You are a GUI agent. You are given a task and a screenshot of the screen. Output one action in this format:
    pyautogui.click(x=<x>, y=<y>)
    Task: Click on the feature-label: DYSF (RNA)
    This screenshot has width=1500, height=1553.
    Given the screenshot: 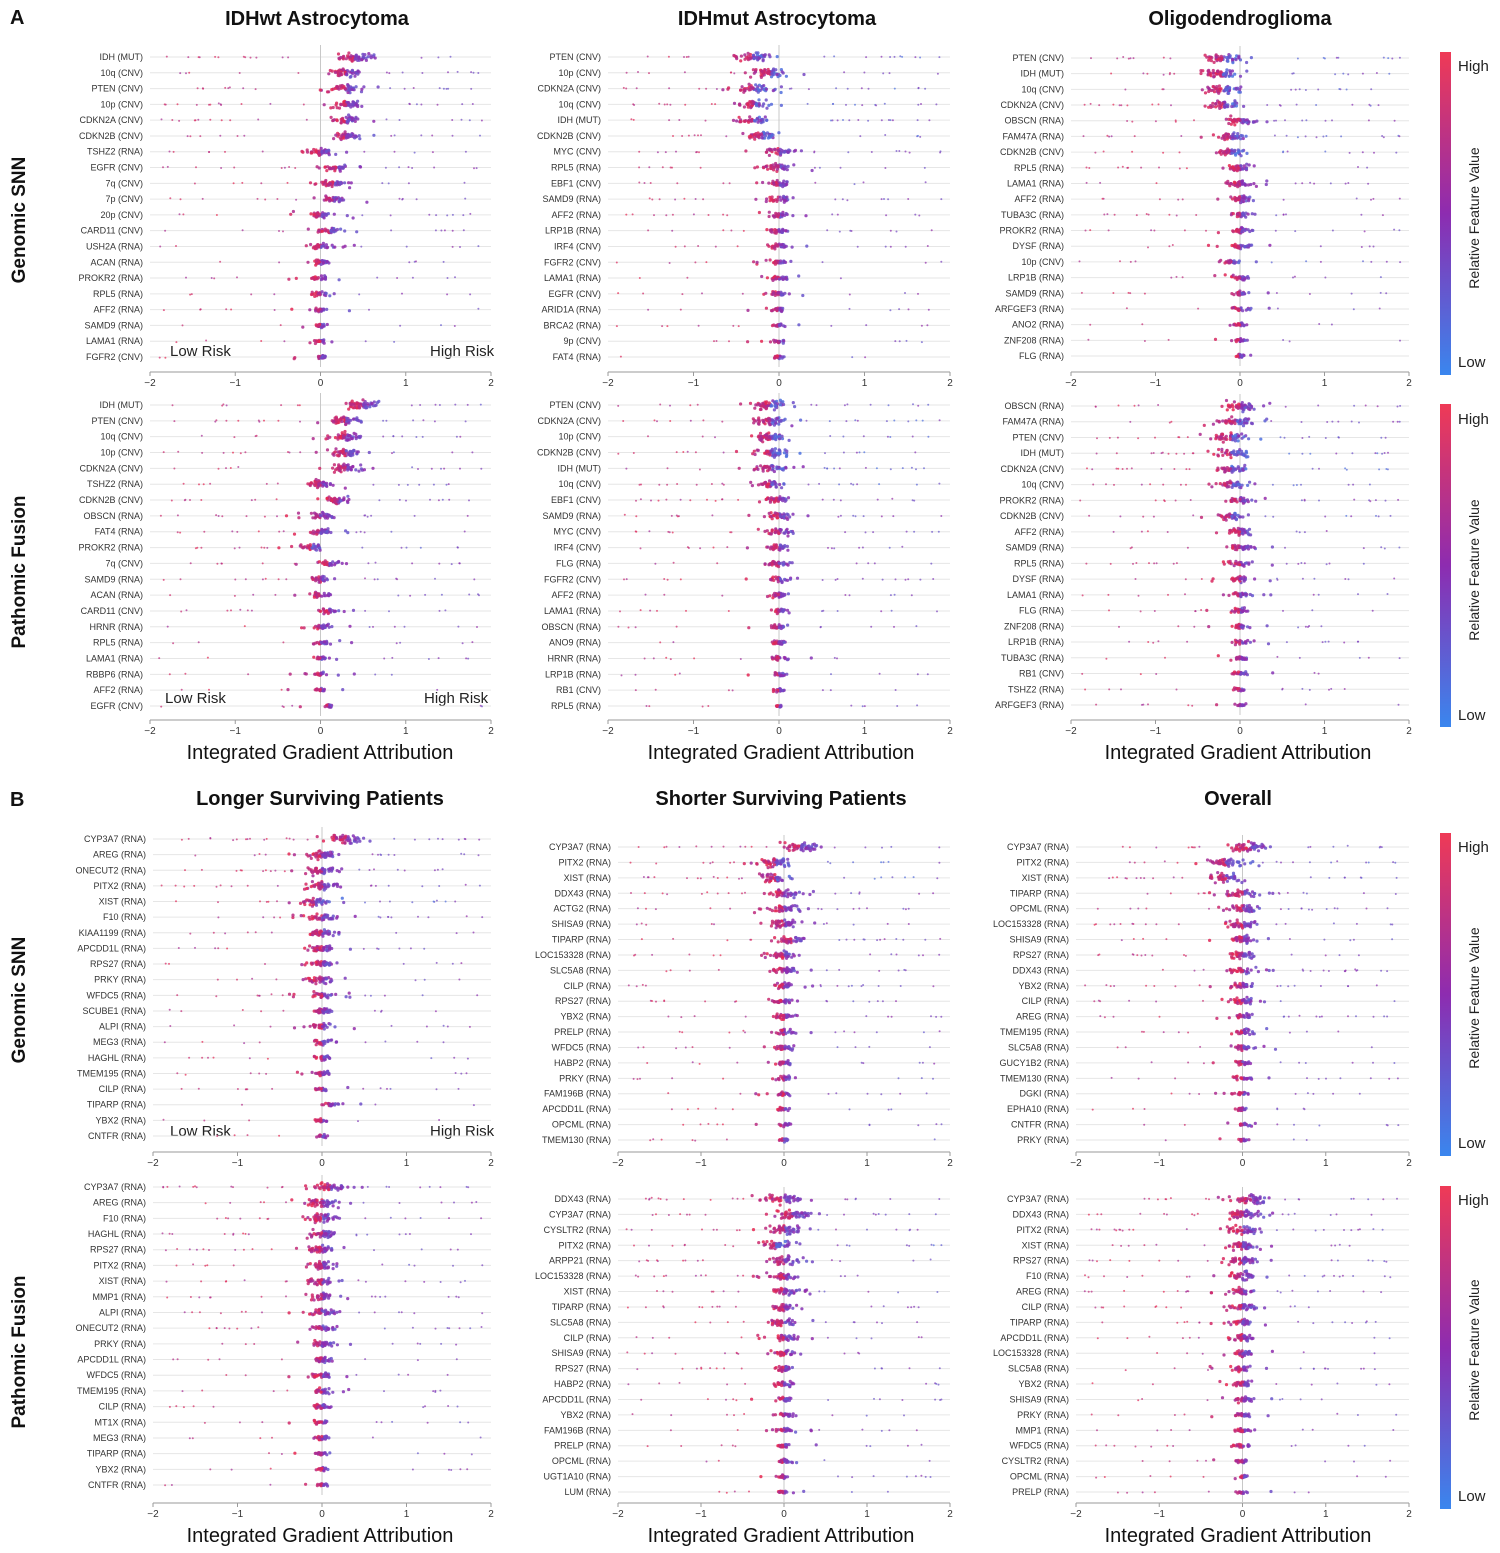 What is the action you would take?
    pyautogui.click(x=1039, y=246)
    